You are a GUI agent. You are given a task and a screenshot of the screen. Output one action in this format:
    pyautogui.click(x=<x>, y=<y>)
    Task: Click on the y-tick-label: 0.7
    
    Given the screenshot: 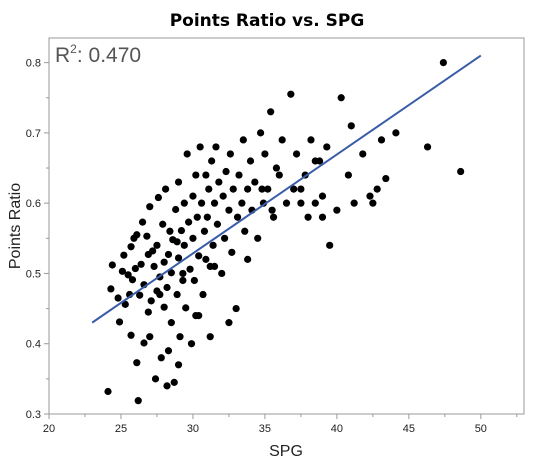 What is the action you would take?
    pyautogui.click(x=33, y=134)
    